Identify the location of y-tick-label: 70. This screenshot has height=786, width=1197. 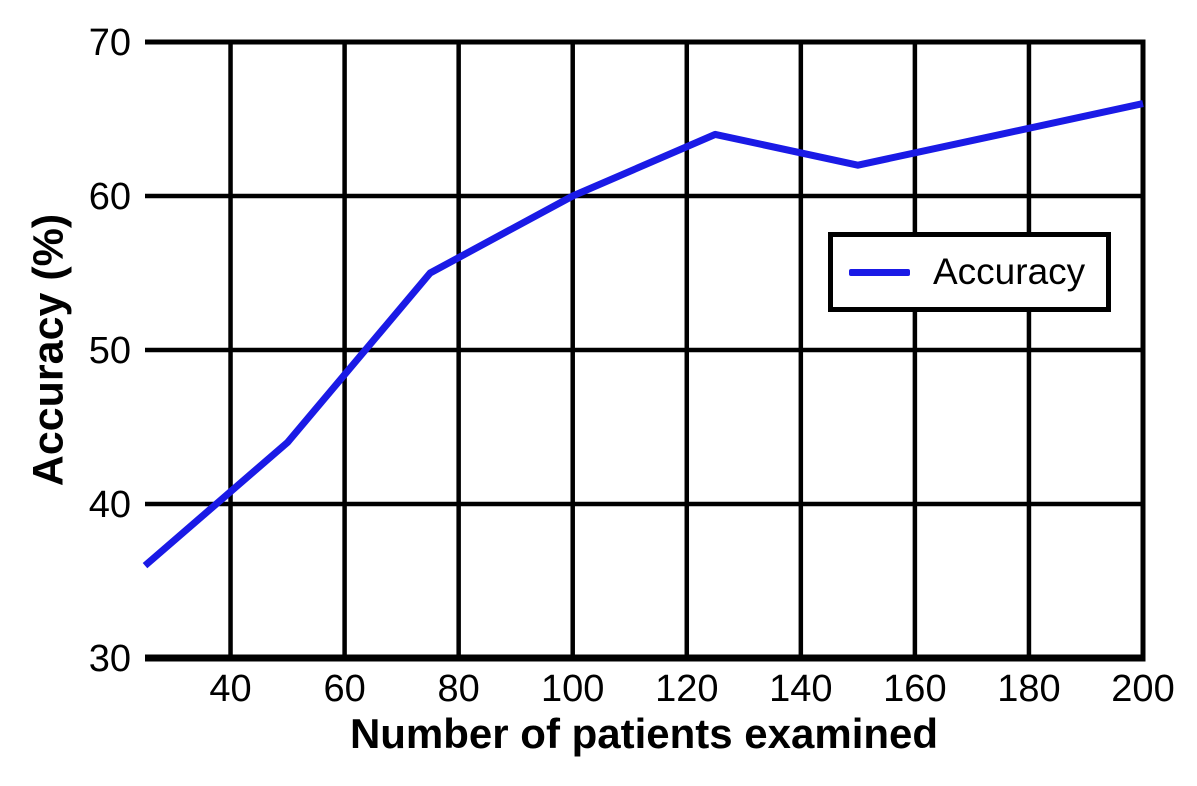
(110, 43).